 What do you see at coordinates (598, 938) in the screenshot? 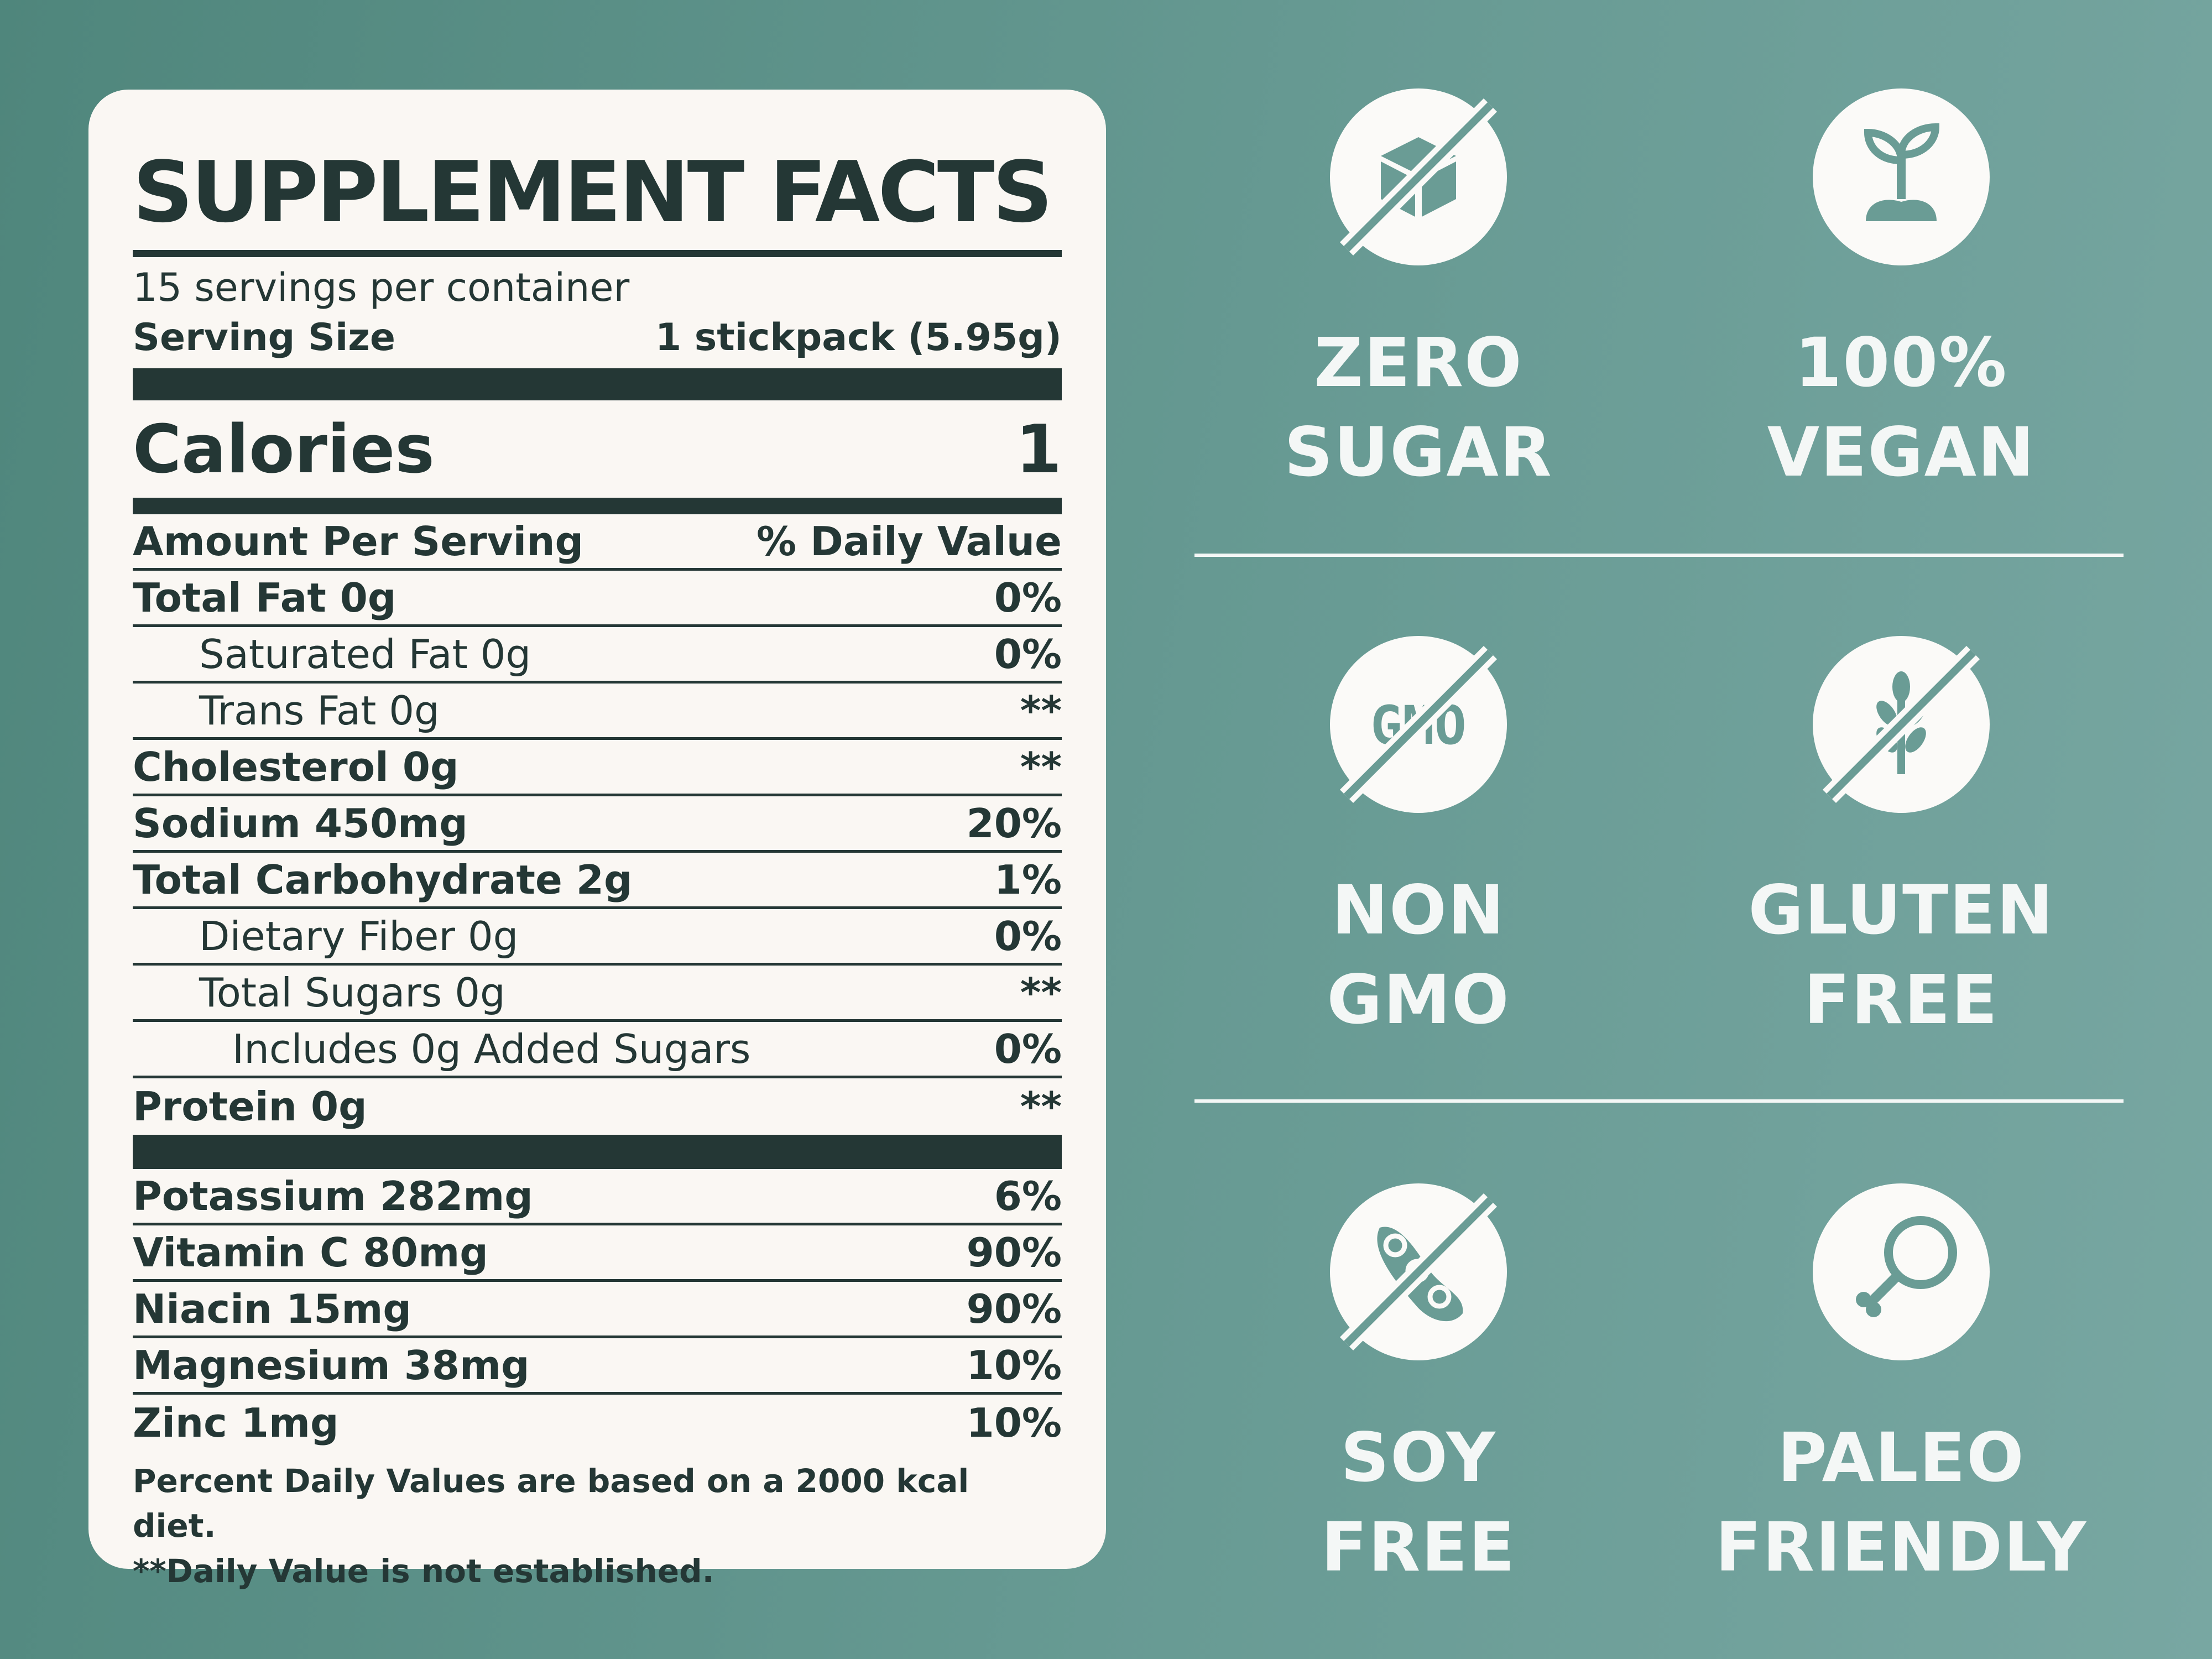
I see `nutrient-row: Dietary Fiber 0g 0%` at bounding box center [598, 938].